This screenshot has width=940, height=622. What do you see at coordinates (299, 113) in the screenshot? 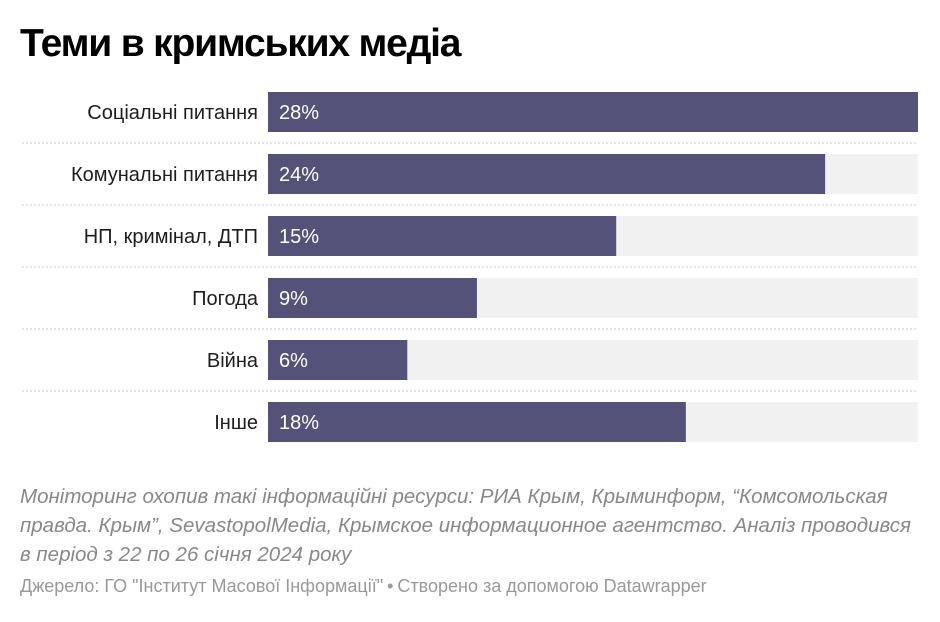
I see `value-label: 28%` at bounding box center [299, 113].